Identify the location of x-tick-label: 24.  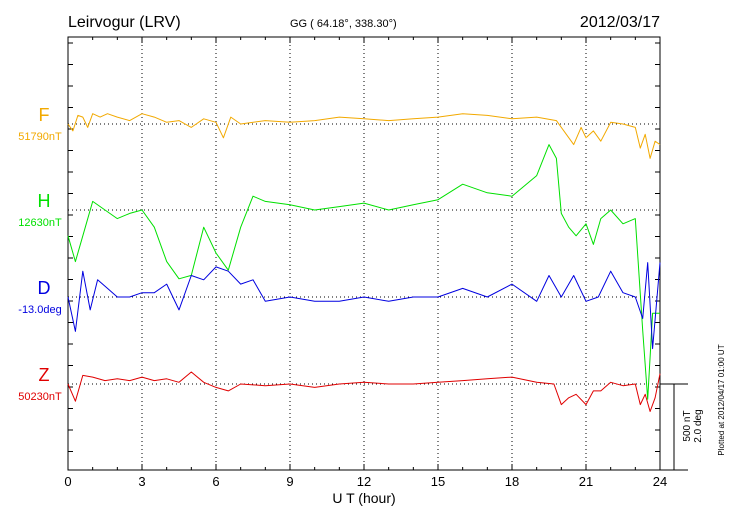
(660, 481).